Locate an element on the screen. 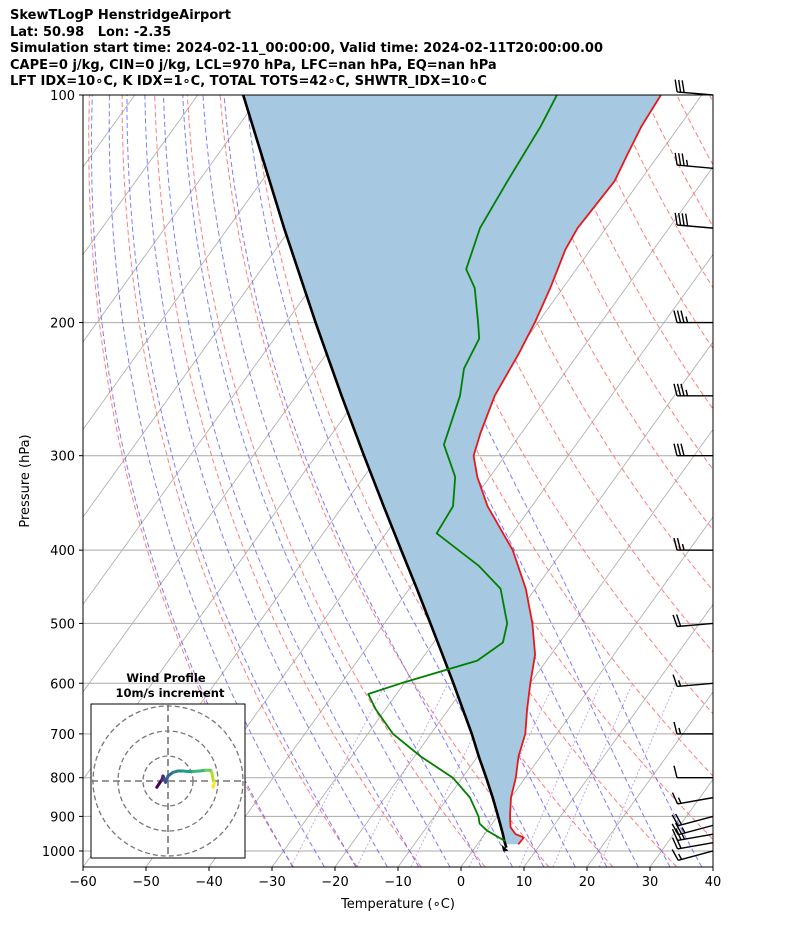 This screenshot has width=794, height=937. y-tick-label: 100 is located at coordinates (62, 96).